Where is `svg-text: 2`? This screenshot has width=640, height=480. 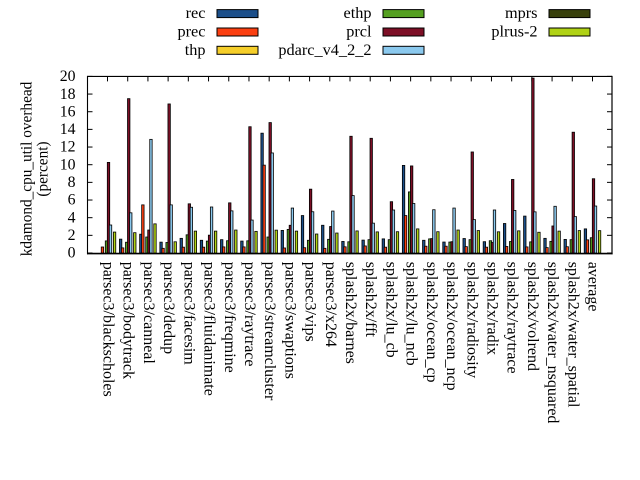
svg-text: 2 is located at coordinates (72, 235).